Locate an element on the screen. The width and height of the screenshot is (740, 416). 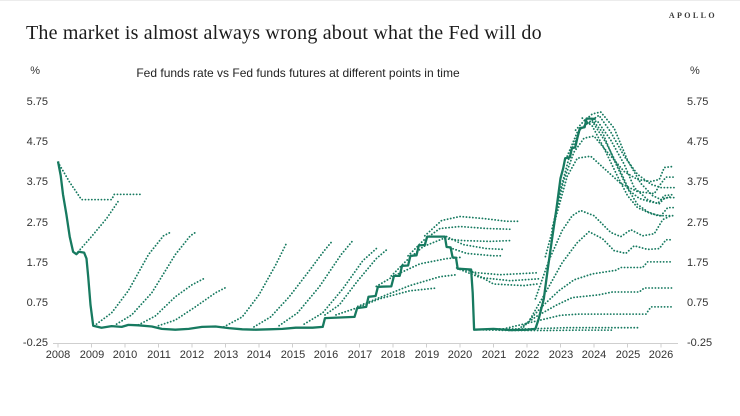
x-tick-label: 2016 is located at coordinates (326, 355).